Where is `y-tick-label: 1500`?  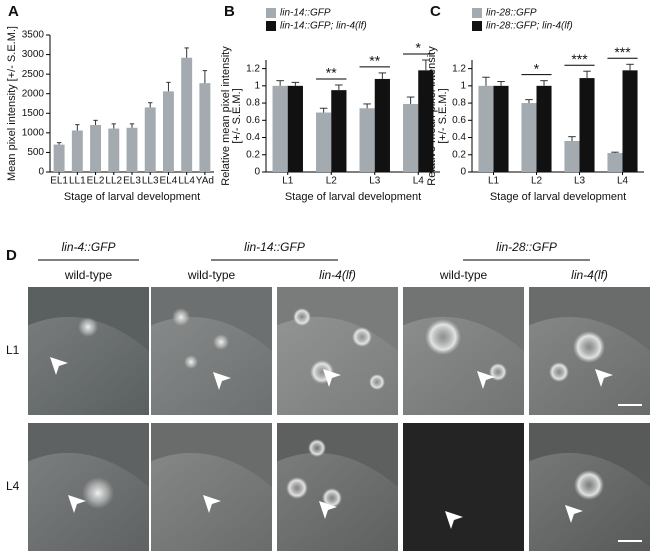
y-tick-label: 1500 is located at coordinates (33, 113).